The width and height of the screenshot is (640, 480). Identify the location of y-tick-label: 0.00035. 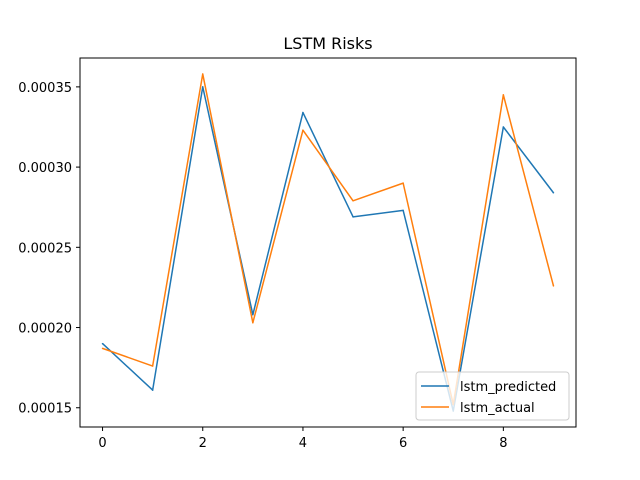
(45, 88).